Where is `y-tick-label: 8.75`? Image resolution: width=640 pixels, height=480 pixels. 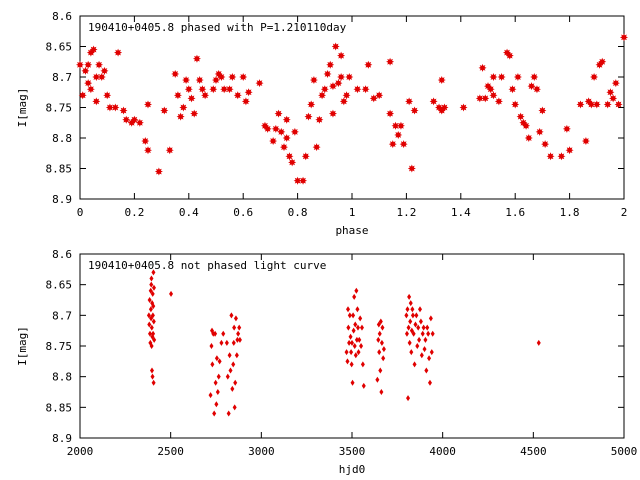 y-tick-label: 8.75 is located at coordinates (59, 108).